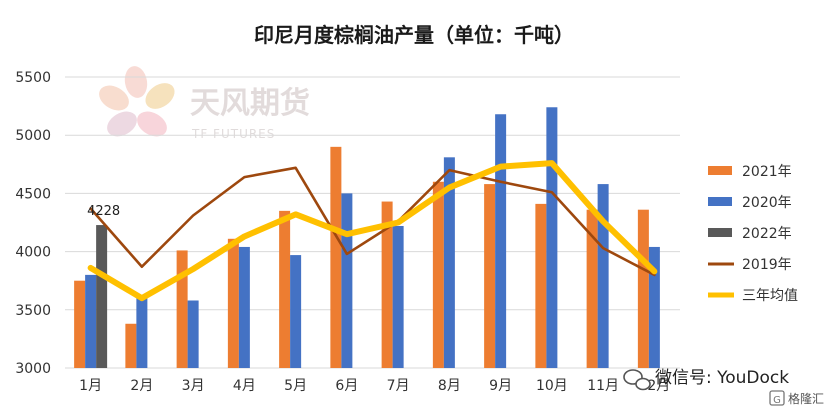 The image size is (829, 413). What do you see at coordinates (500, 386) in the screenshot?
I see `x-tick-label: 9月` at bounding box center [500, 386].